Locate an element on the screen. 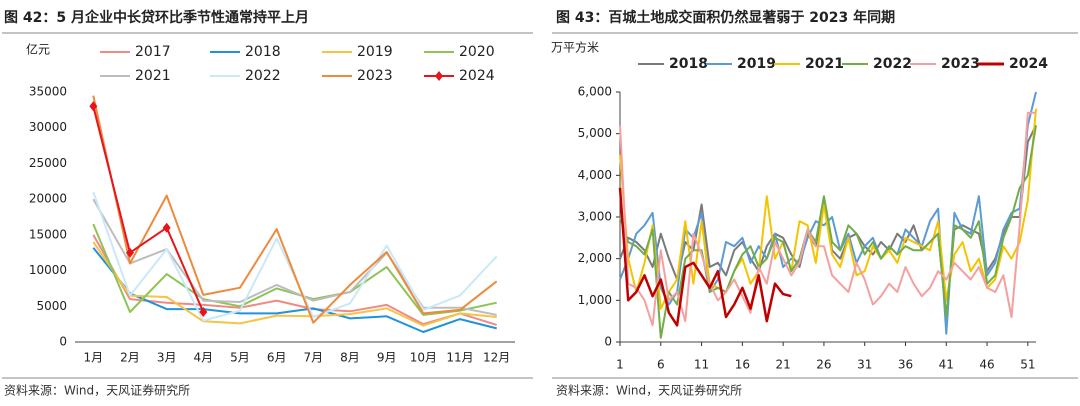 This screenshot has width=1080, height=406. x-tick-label: 7月 is located at coordinates (314, 358).